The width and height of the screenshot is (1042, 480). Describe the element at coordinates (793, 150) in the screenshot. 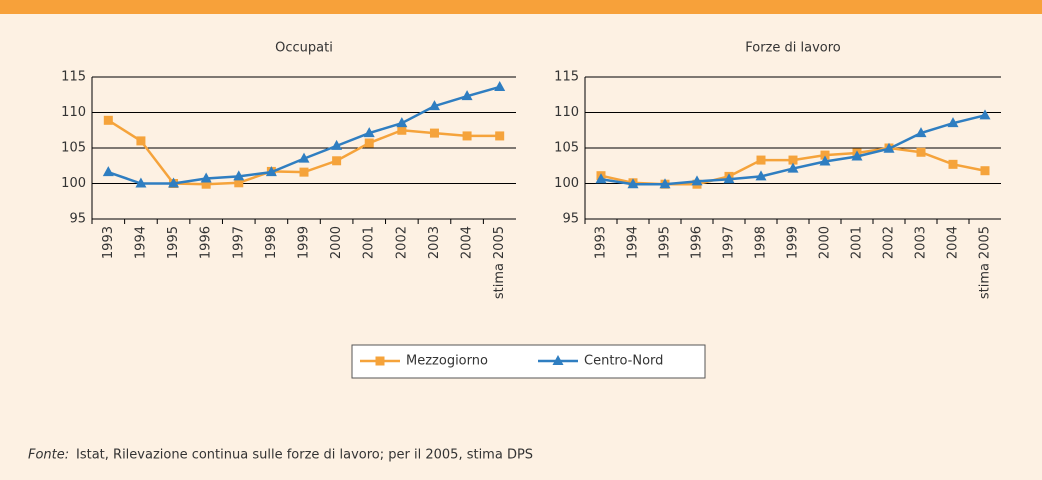

I see `series-line` at that location.